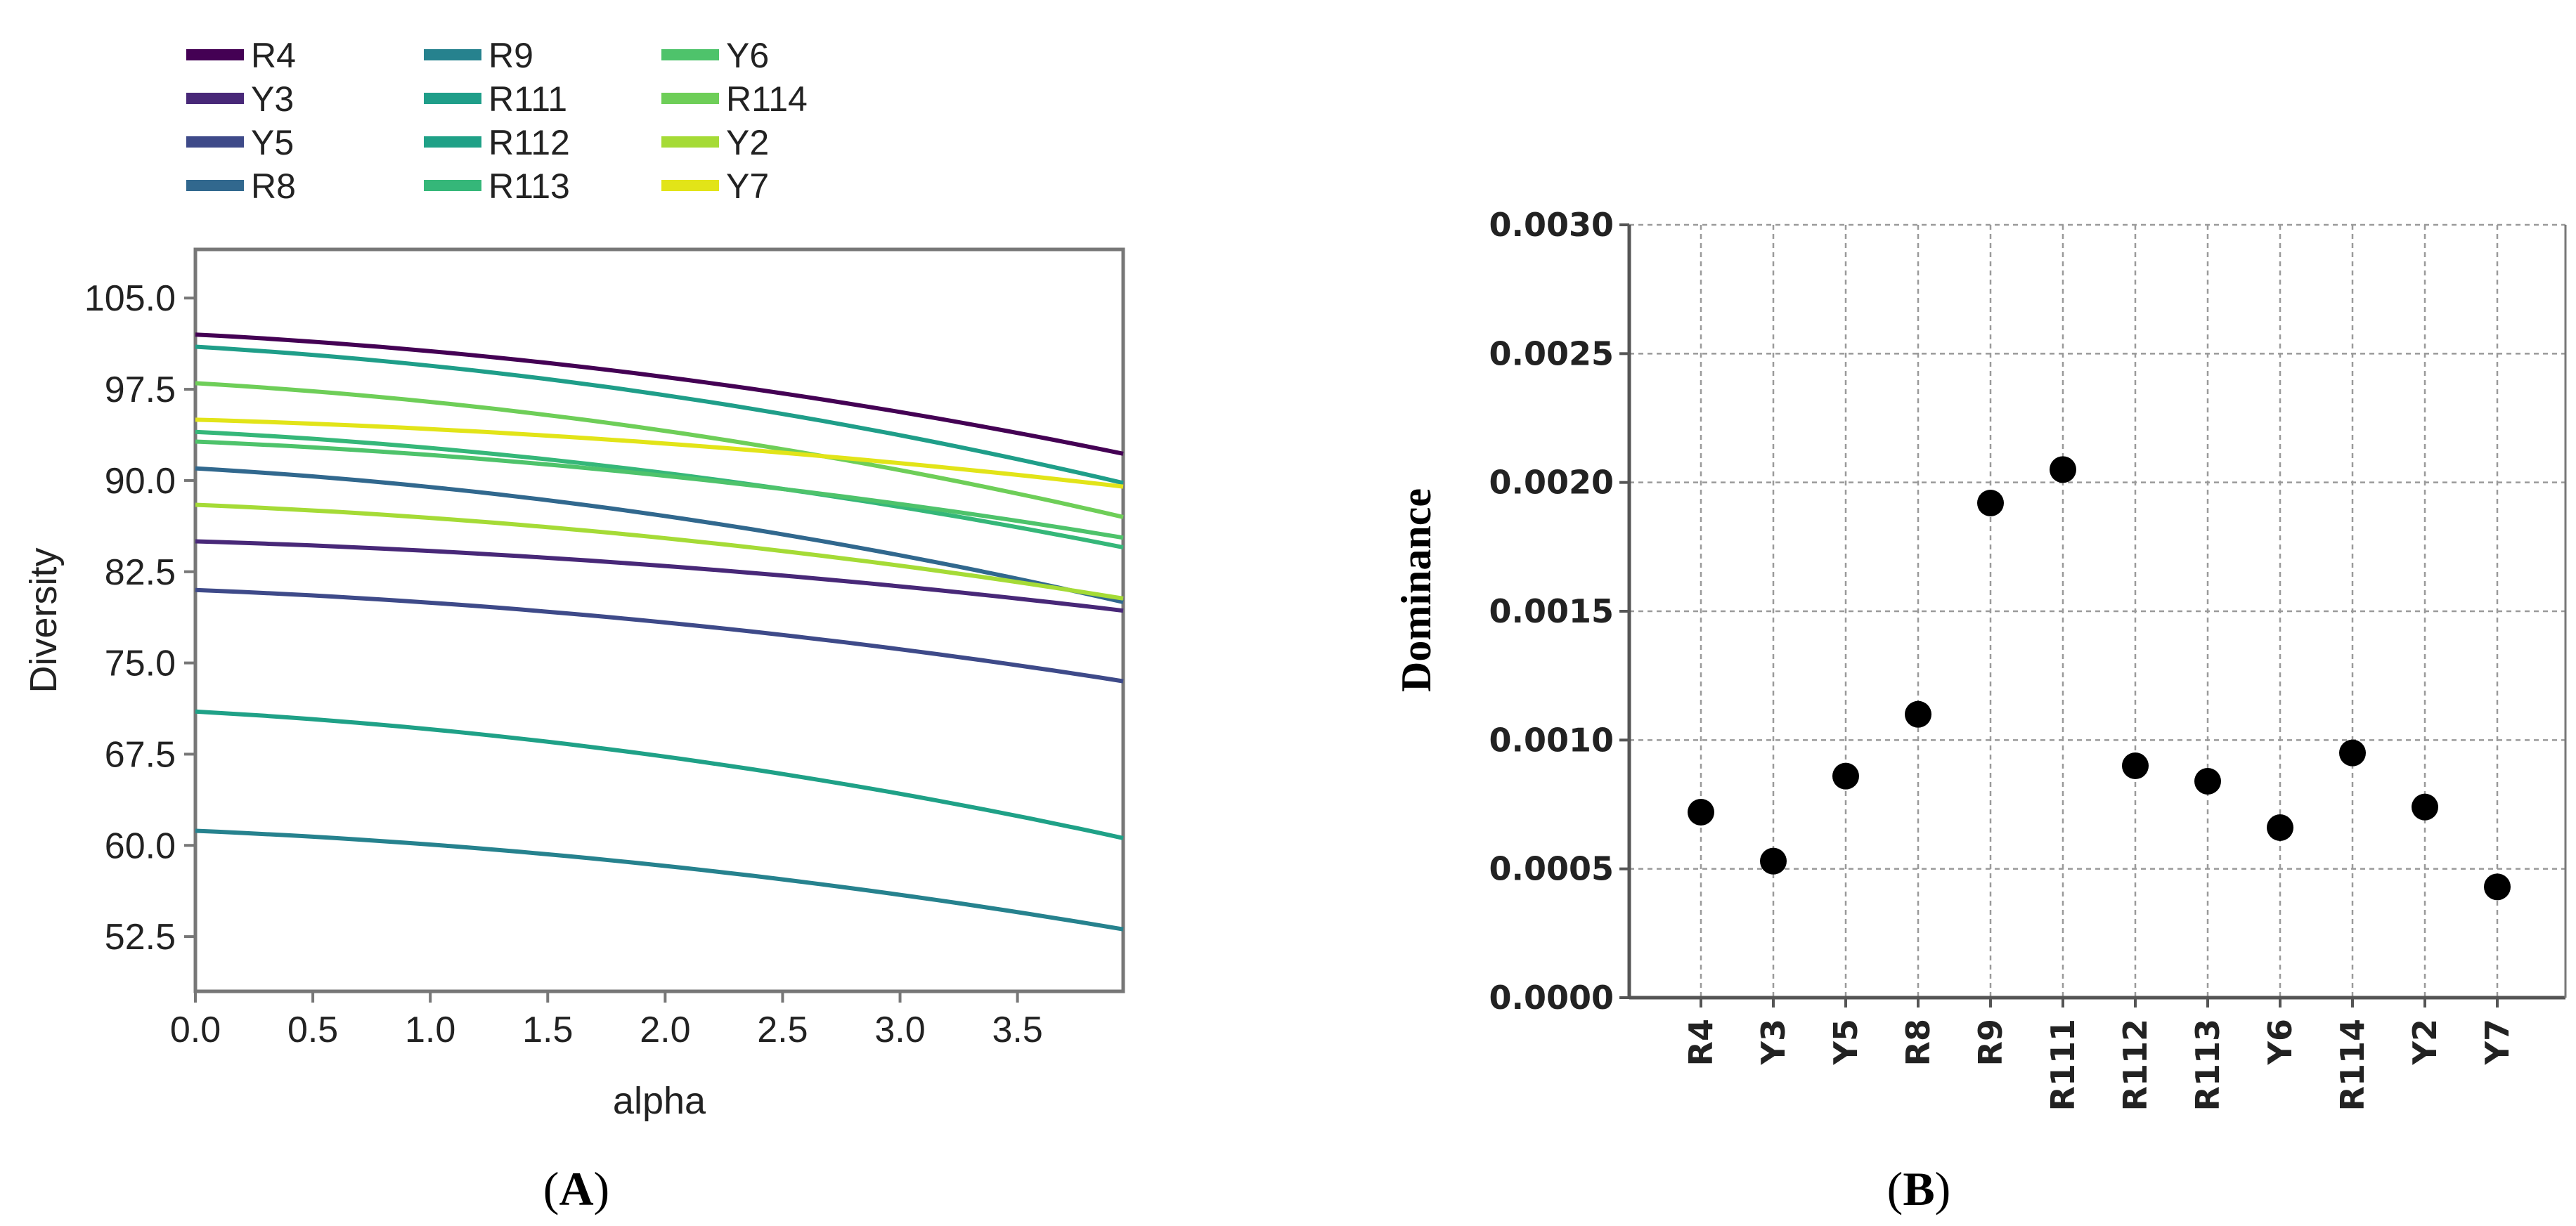 The height and width of the screenshot is (1226, 2576). What do you see at coordinates (141, 390) in the screenshot?
I see `y-tick-label: 97.5` at bounding box center [141, 390].